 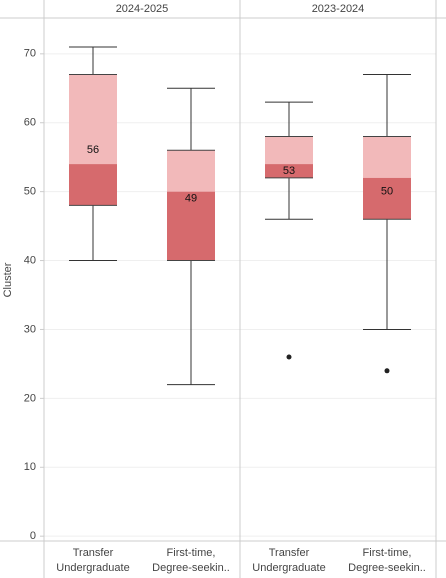 What do you see at coordinates (30, 192) in the screenshot?
I see `y-tick-label: 50` at bounding box center [30, 192].